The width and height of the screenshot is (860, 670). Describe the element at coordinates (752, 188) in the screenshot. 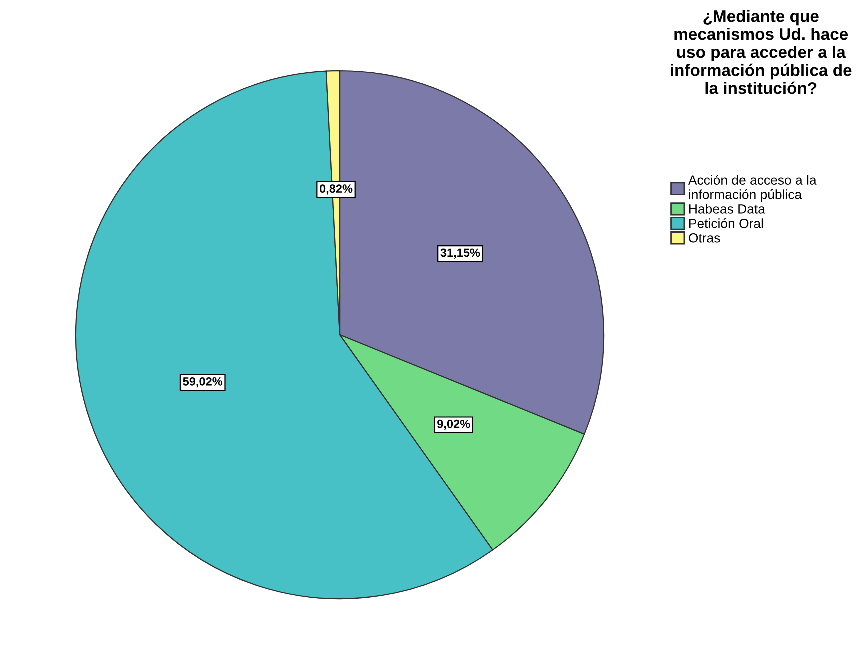

I see `legend-label: Acción de acceso a la información pública` at that location.